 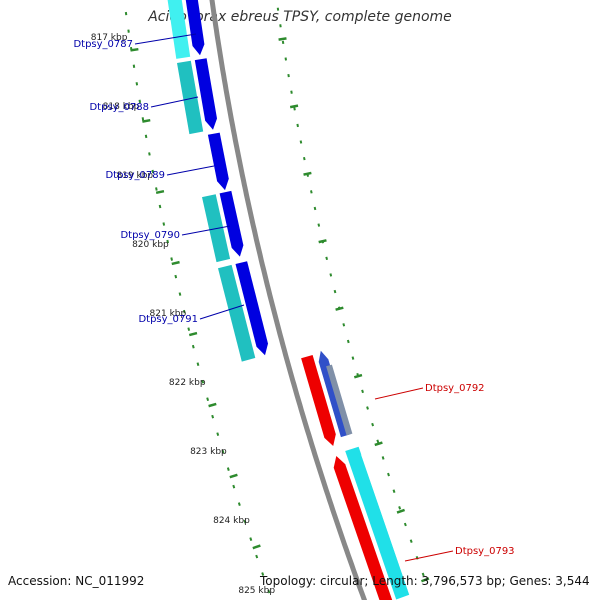 What do you see at coordinates (300, 17) in the screenshot?
I see `map-title: Acidovorax ebreus TPSY, complete genome` at bounding box center [300, 17].